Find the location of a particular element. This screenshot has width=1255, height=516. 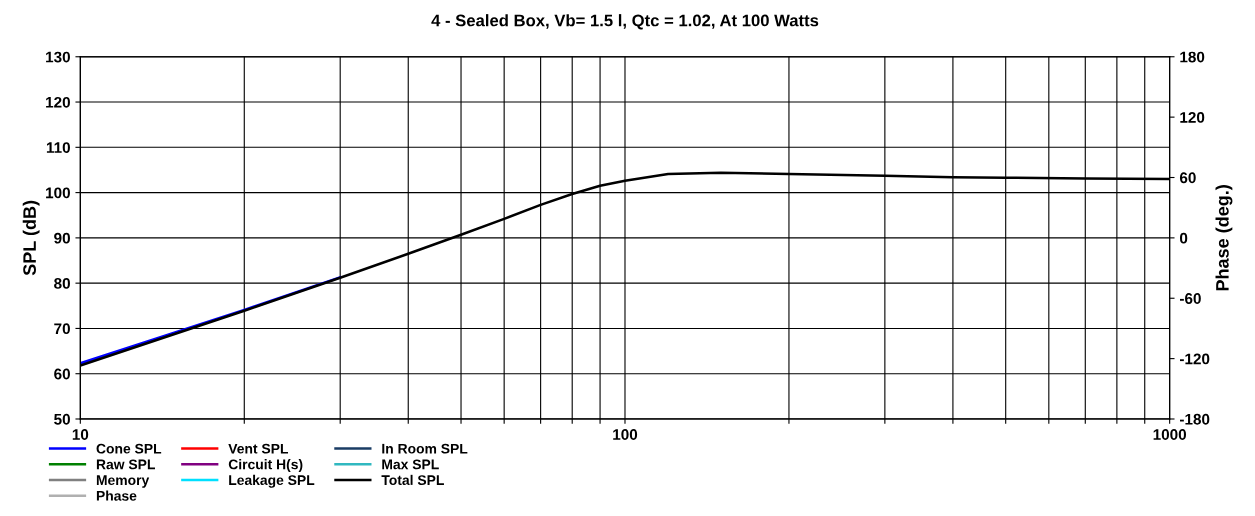

y2-tick-label: -60 is located at coordinates (1190, 298).